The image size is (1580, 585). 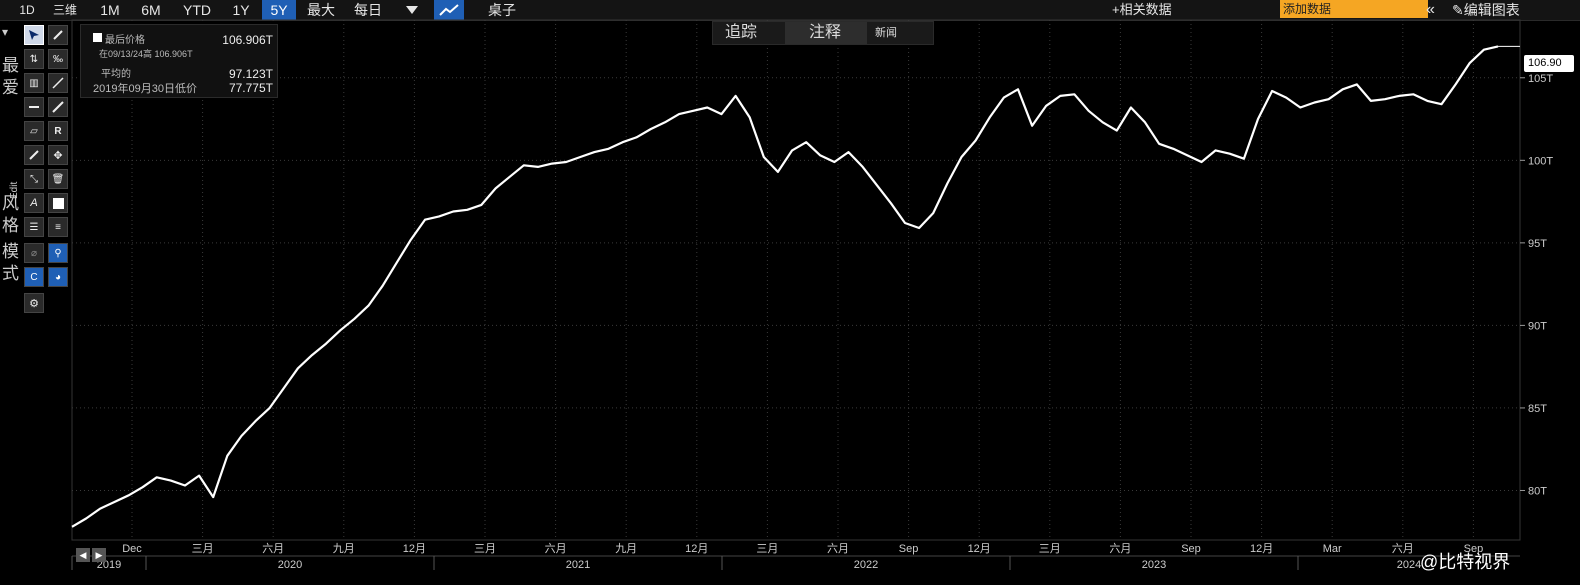 I want to click on ray-button, so click(x=58, y=107).